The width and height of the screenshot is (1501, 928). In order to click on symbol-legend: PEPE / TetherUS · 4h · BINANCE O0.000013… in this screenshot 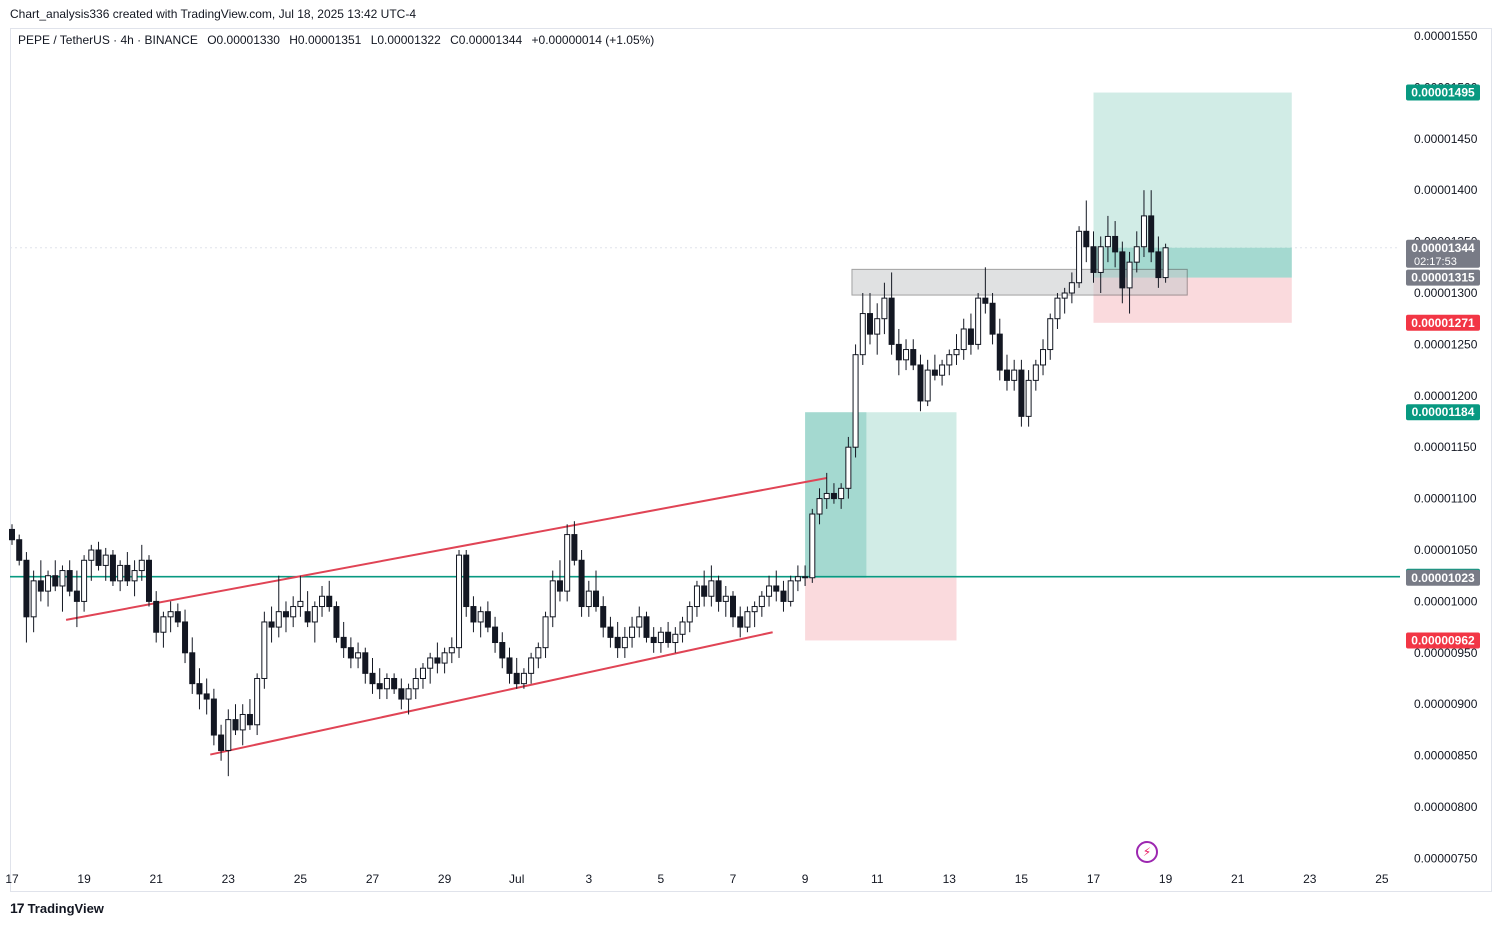, I will do `click(339, 40)`.